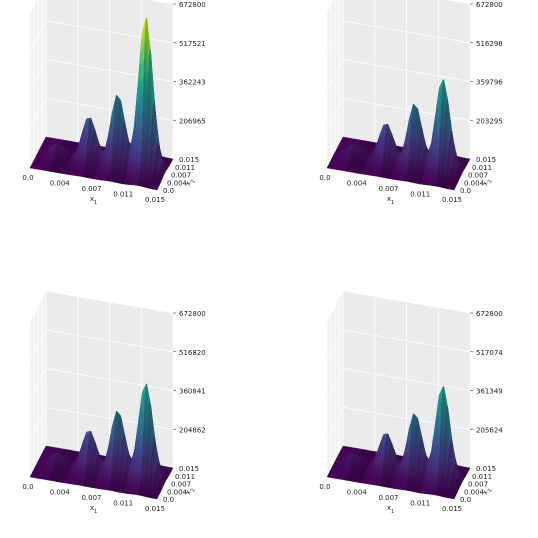 Image resolution: width=538 pixels, height=538 pixels. Describe the element at coordinates (168, 191) in the screenshot. I see `y-tick-label: 0.0` at that location.